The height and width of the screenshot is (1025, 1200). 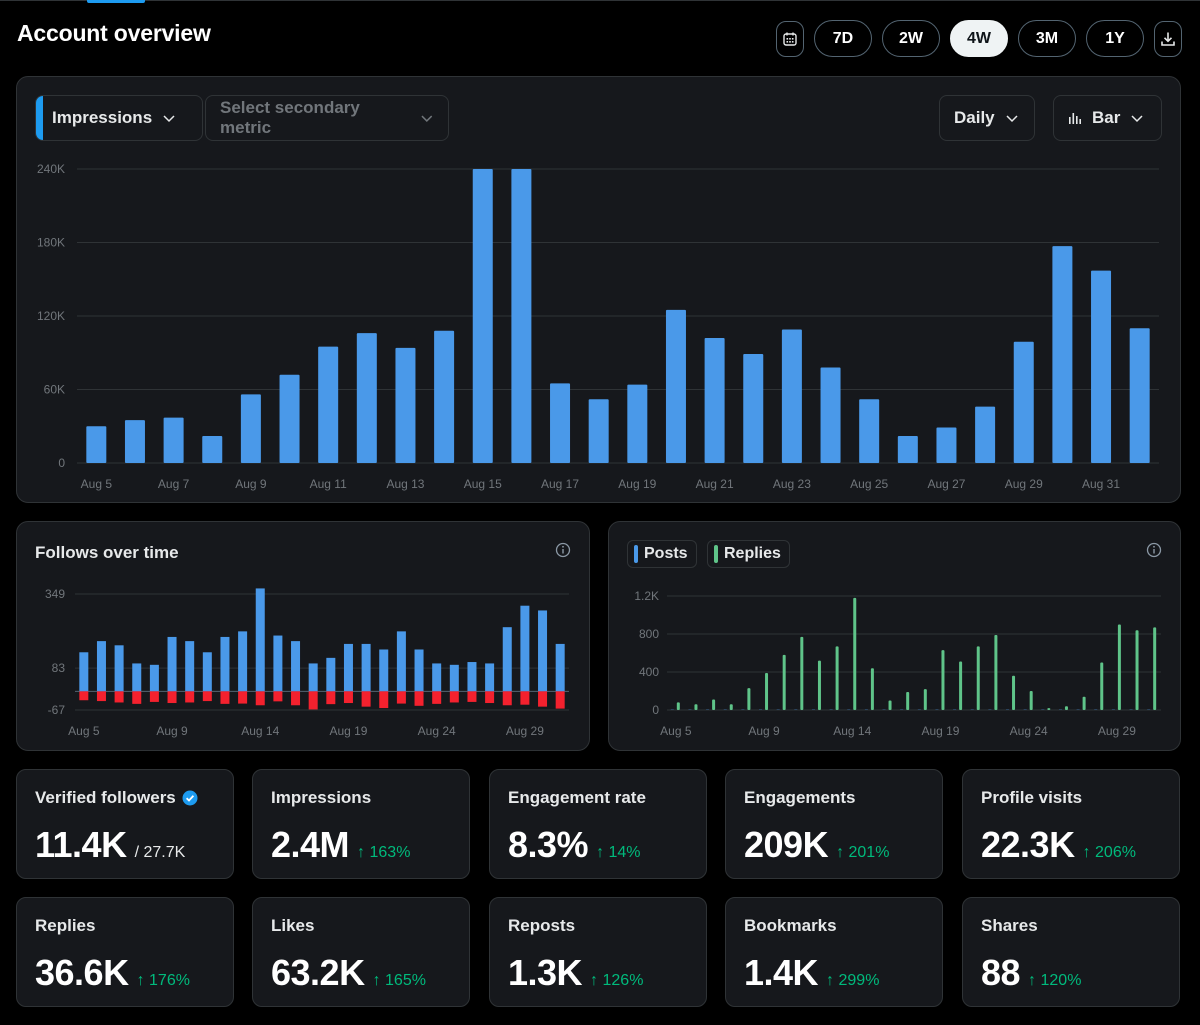 I want to click on granularity-label: Daily, so click(x=974, y=117).